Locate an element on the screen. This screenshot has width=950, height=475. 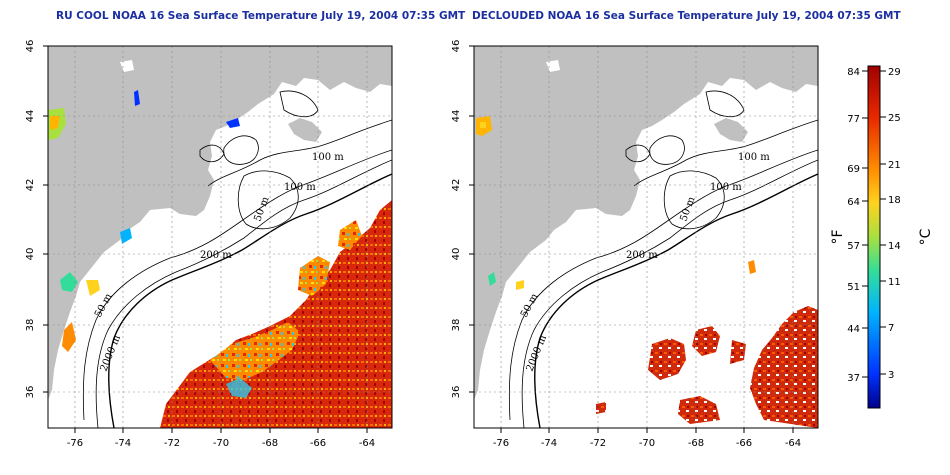
fahrenheit-tick: 77 is located at coordinates (853, 119).